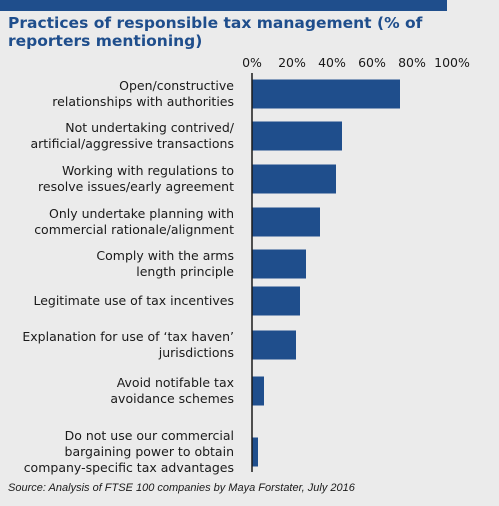 Image resolution: width=499 pixels, height=506 pixels. Describe the element at coordinates (223, 5) in the screenshot. I see `header-accent-bar` at that location.